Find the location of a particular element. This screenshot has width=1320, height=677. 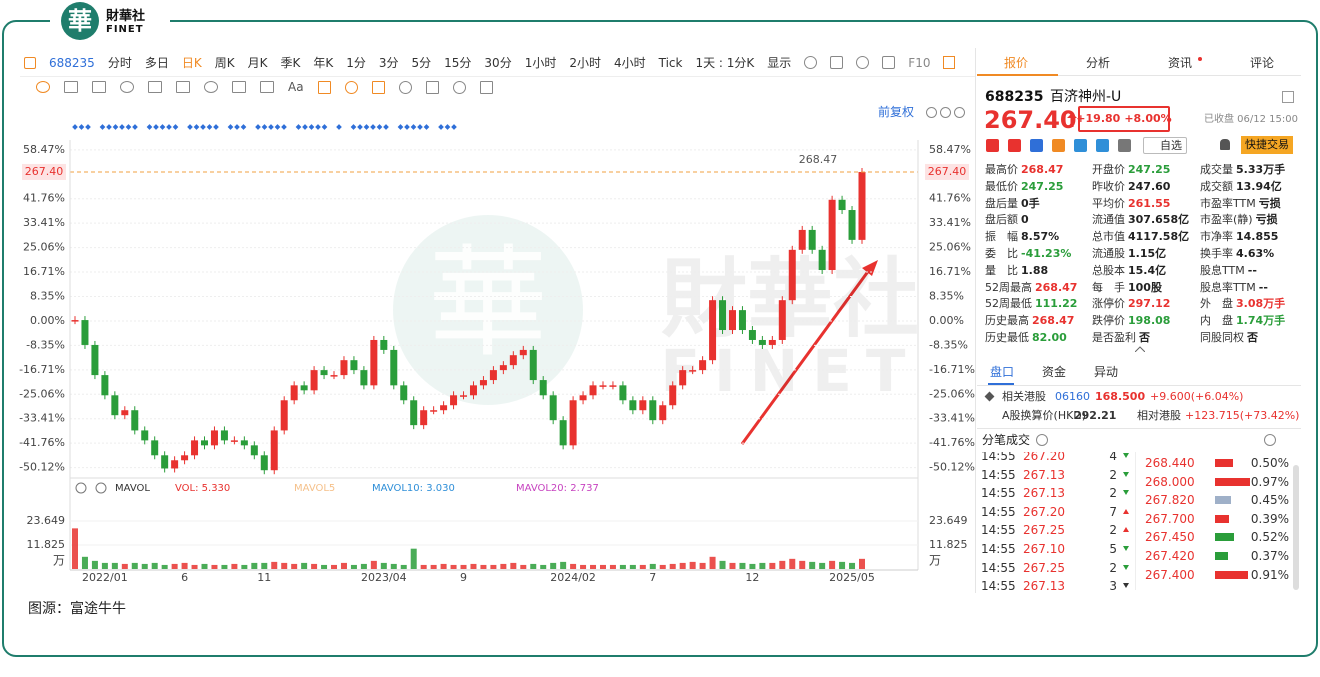

volume-legend: MAVOL5 is located at coordinates (314, 488).